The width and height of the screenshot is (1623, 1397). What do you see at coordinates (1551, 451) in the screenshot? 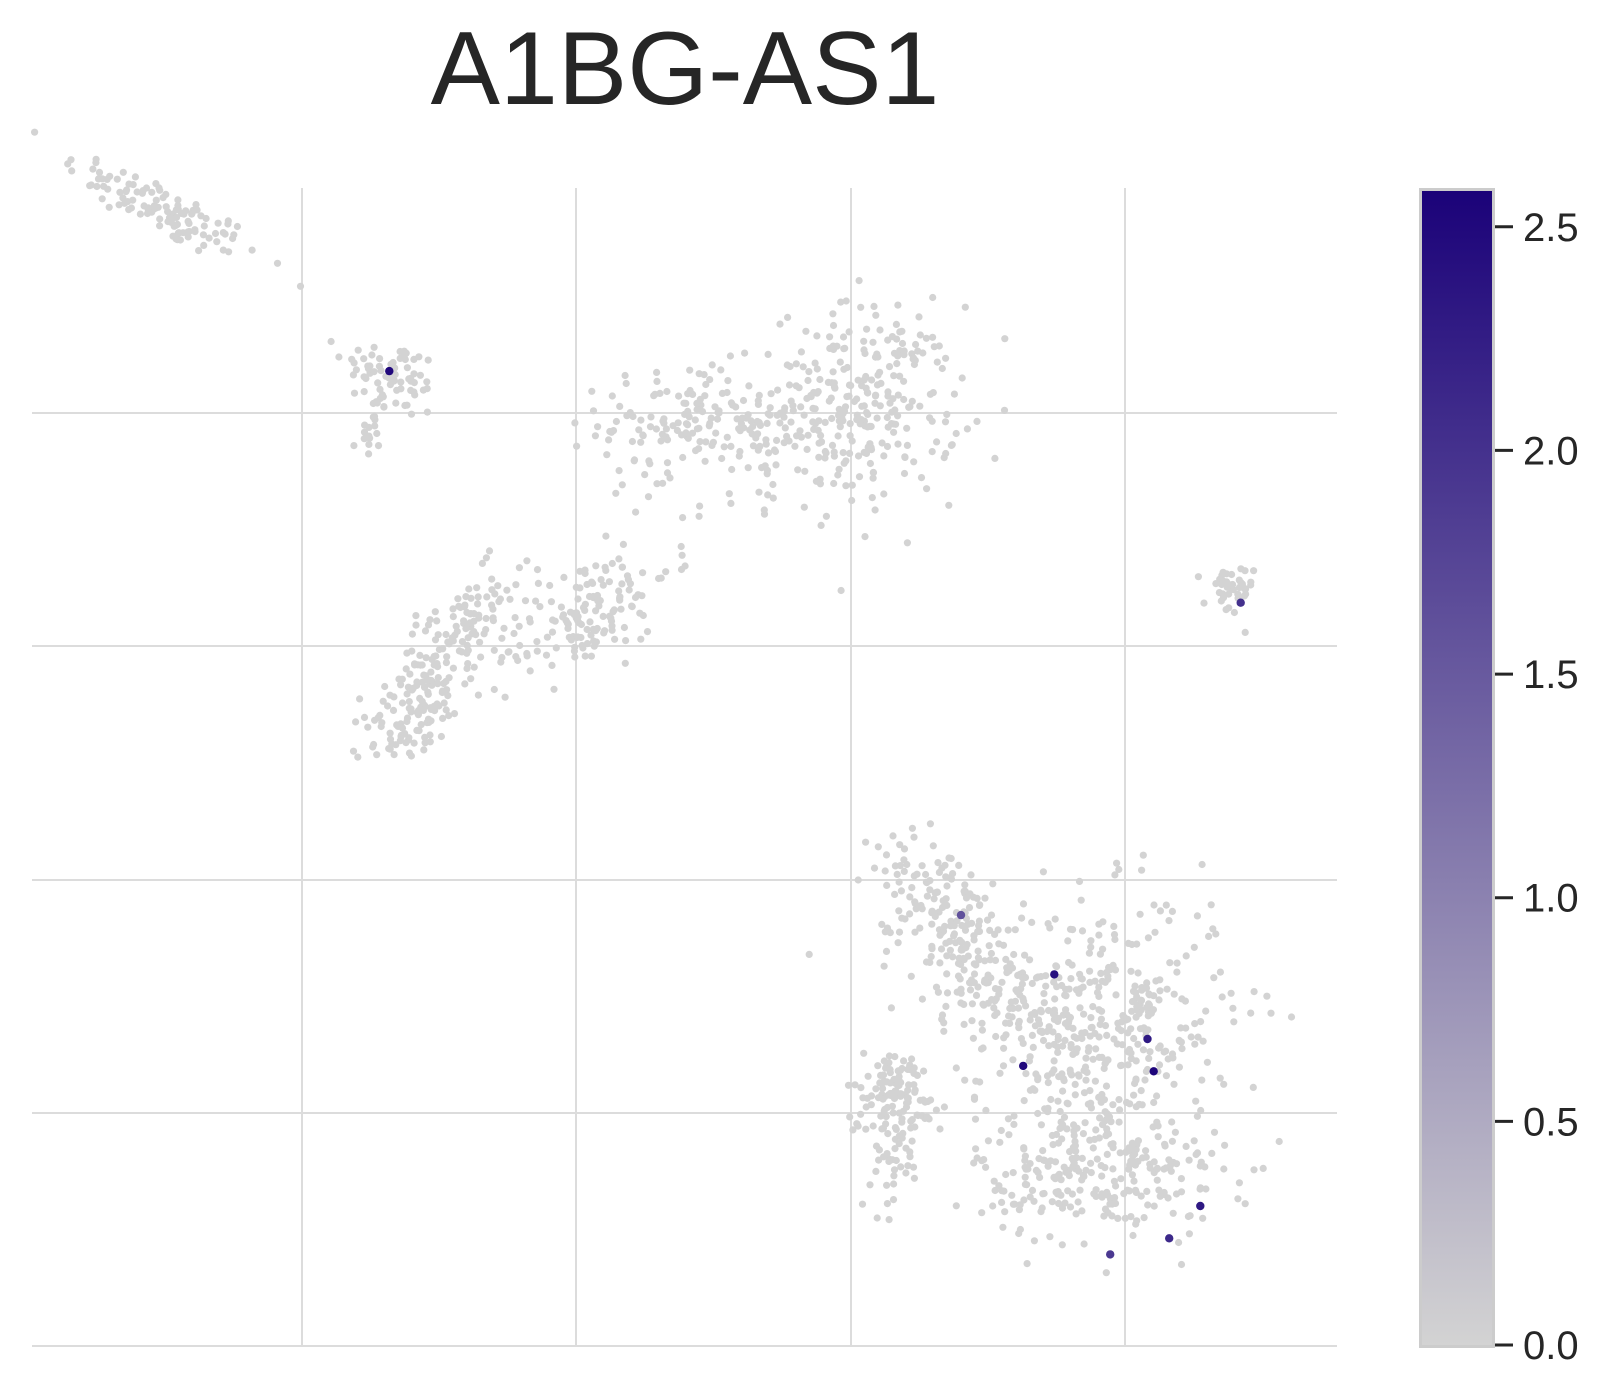
I see `colorbar-tick-label: 2.0` at bounding box center [1551, 451].